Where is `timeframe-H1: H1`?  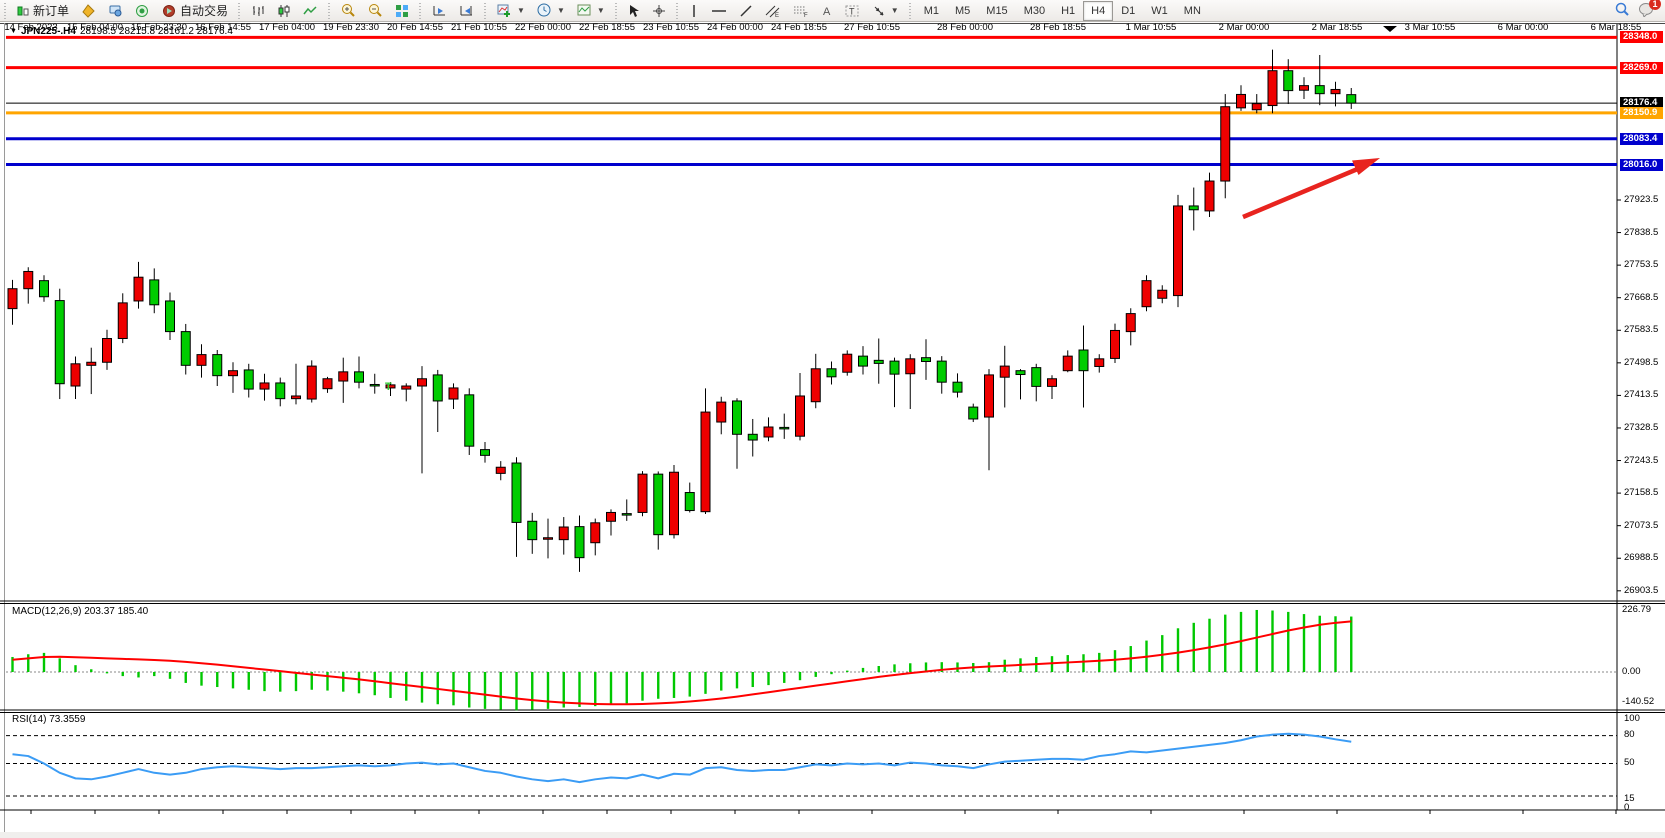 timeframe-H1: H1 is located at coordinates (1068, 10).